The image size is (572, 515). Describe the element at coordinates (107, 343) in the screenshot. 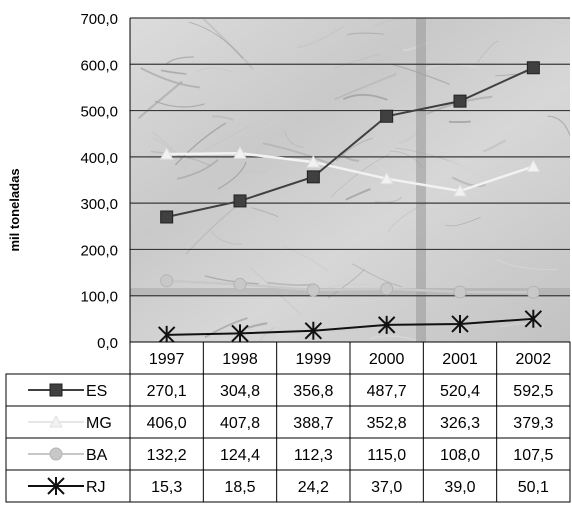

I see `y-tick-label: 0,0` at that location.